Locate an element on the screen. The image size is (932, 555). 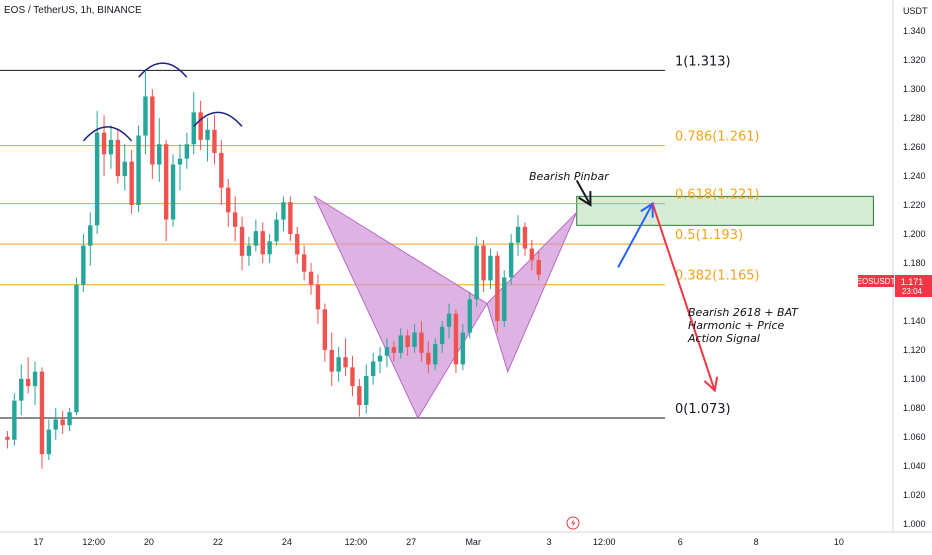
time-axis: 17 12:00 20 22 24 12:00 27 Mar 3 12:00 6 8 10 is located at coordinates (438, 542).